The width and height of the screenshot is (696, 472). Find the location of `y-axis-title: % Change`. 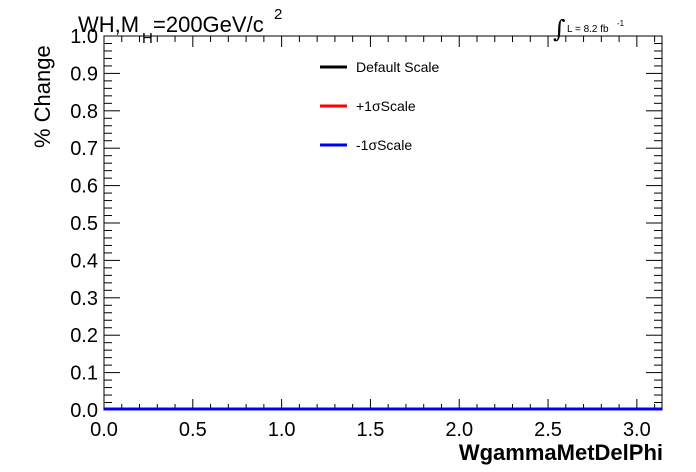

y-axis-title: % Change is located at coordinates (42, 96).